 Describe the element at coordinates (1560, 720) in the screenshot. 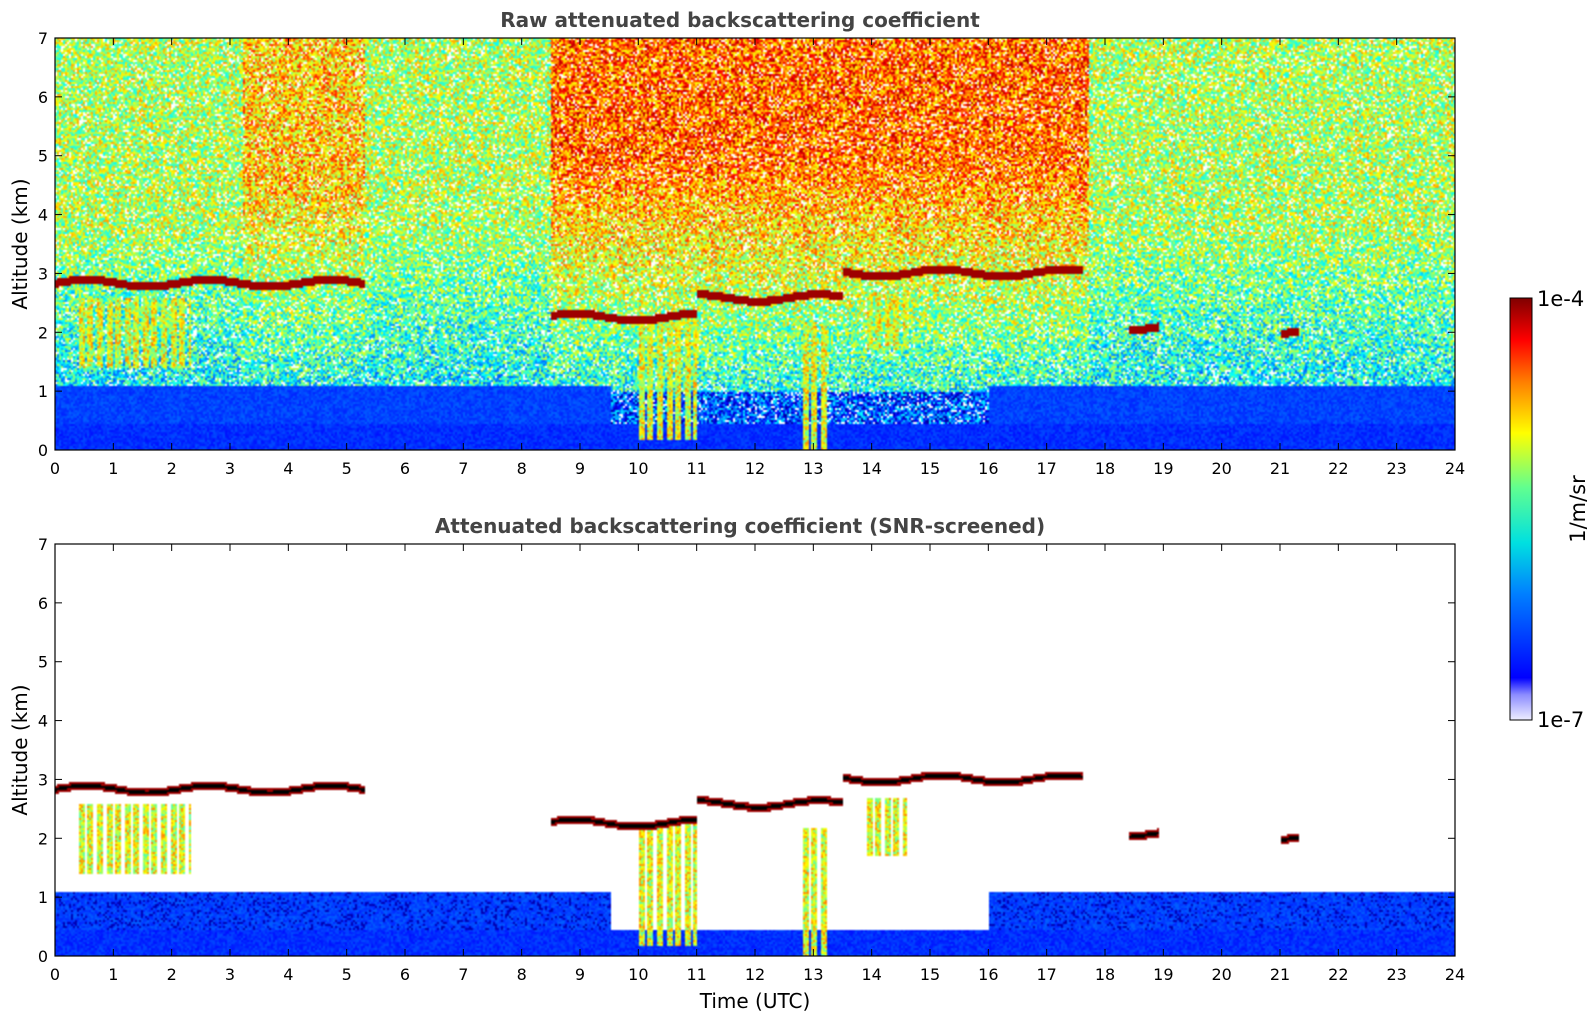

I see `colorbar-min-label: 1e-7` at that location.